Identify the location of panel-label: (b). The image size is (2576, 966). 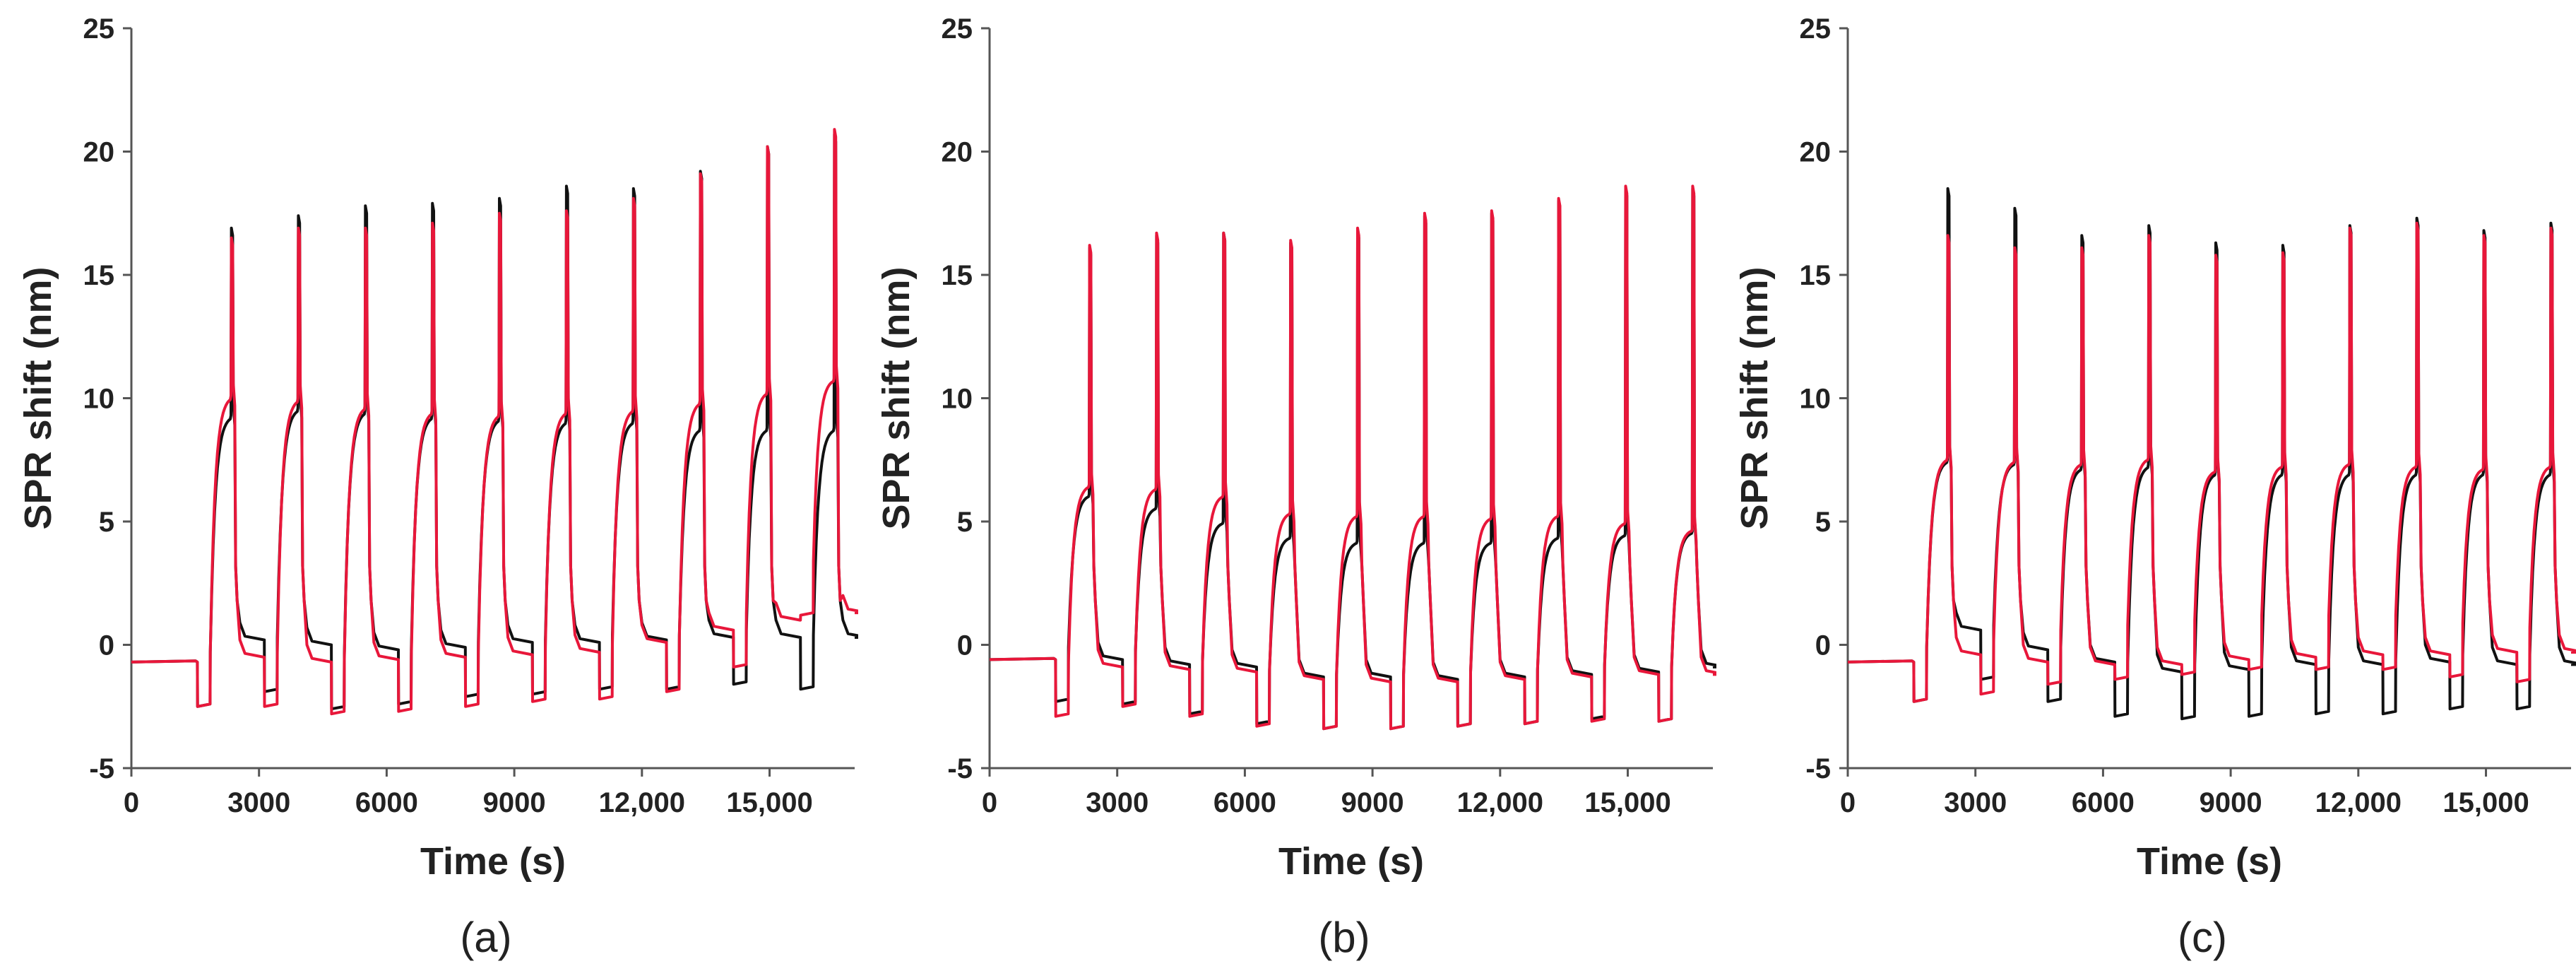
(1344, 937).